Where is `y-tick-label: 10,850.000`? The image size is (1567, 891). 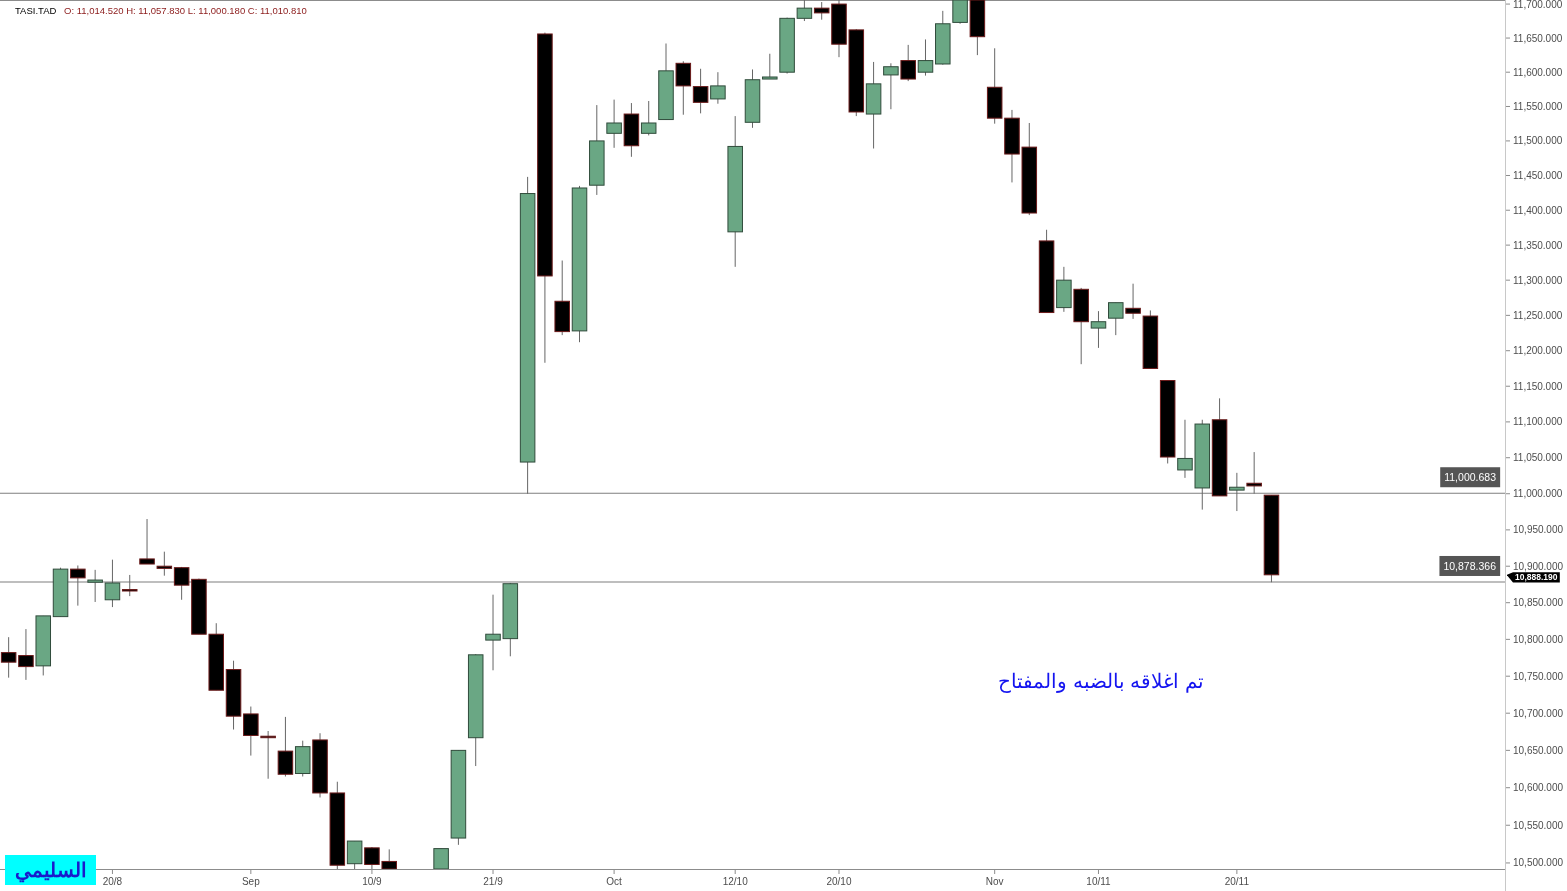
y-tick-label: 10,850.000 is located at coordinates (1538, 603).